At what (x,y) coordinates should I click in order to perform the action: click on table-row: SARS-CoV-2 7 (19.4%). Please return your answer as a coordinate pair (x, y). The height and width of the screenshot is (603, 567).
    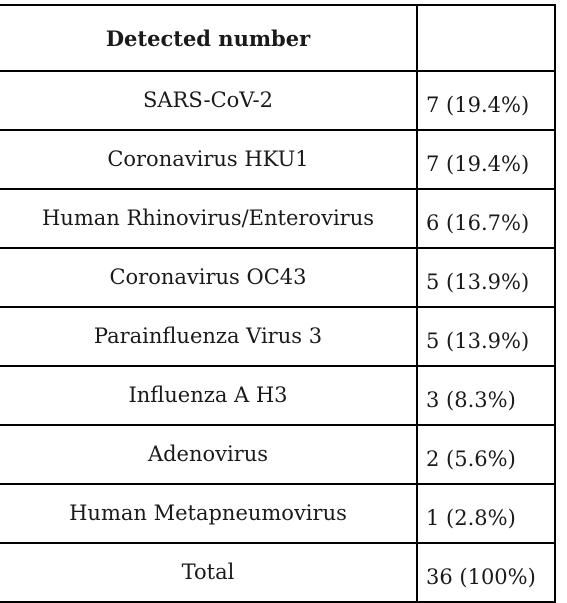
    Looking at the image, I should click on (278, 100).